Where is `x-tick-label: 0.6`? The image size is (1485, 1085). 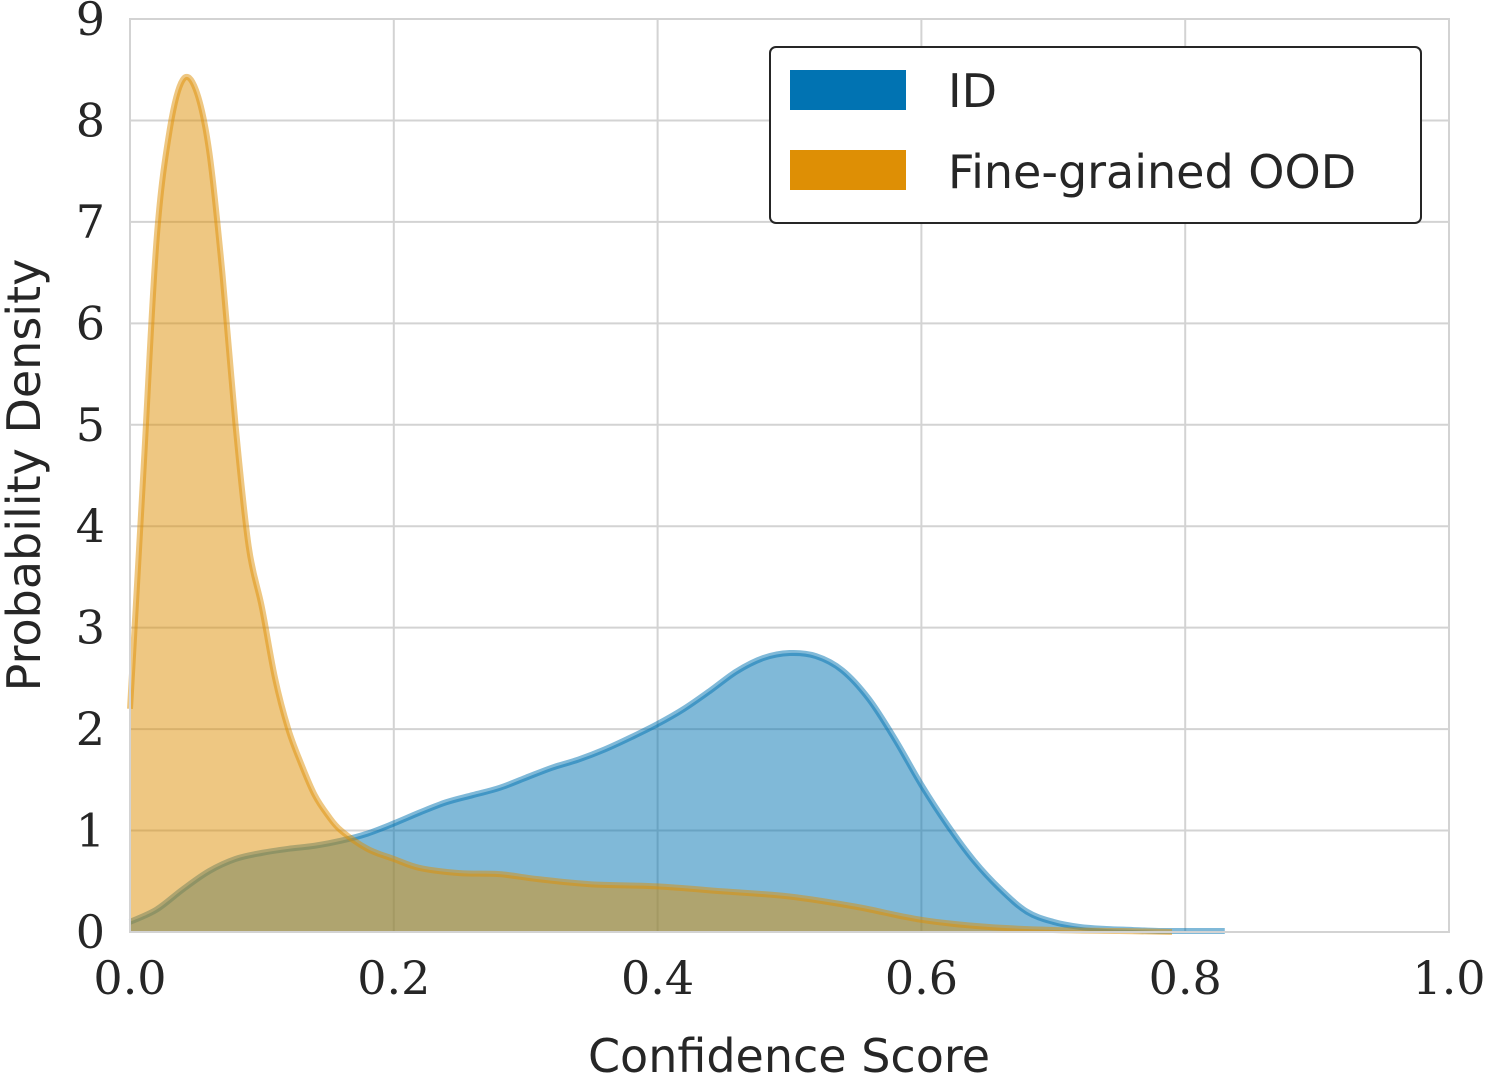 x-tick-label: 0.6 is located at coordinates (921, 978).